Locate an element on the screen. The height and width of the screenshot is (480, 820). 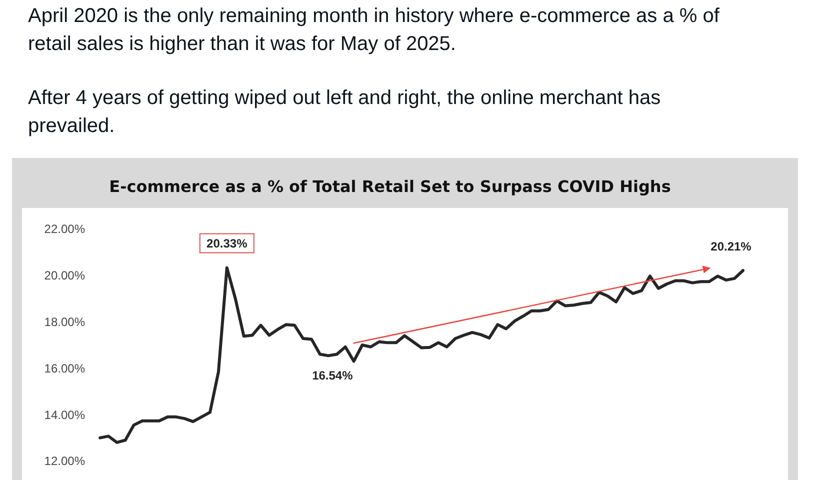
y-tick-label: 22.00% is located at coordinates (65, 229).